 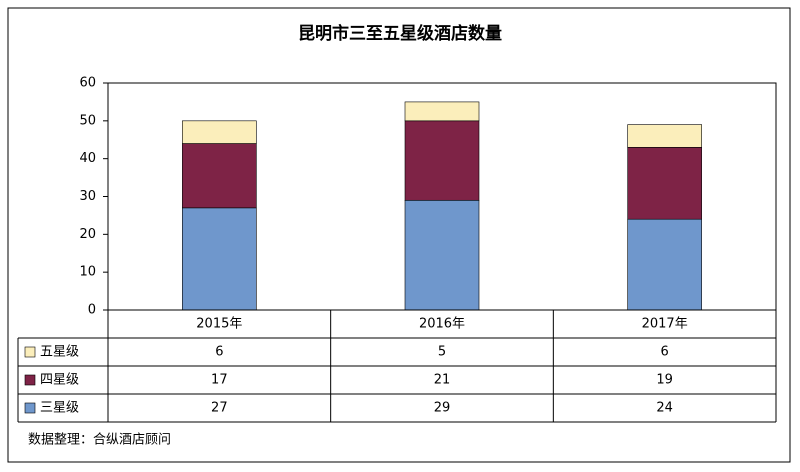 What do you see at coordinates (99, 440) in the screenshot?
I see `source-note: 数据整理：合纵酒店顾问` at bounding box center [99, 440].